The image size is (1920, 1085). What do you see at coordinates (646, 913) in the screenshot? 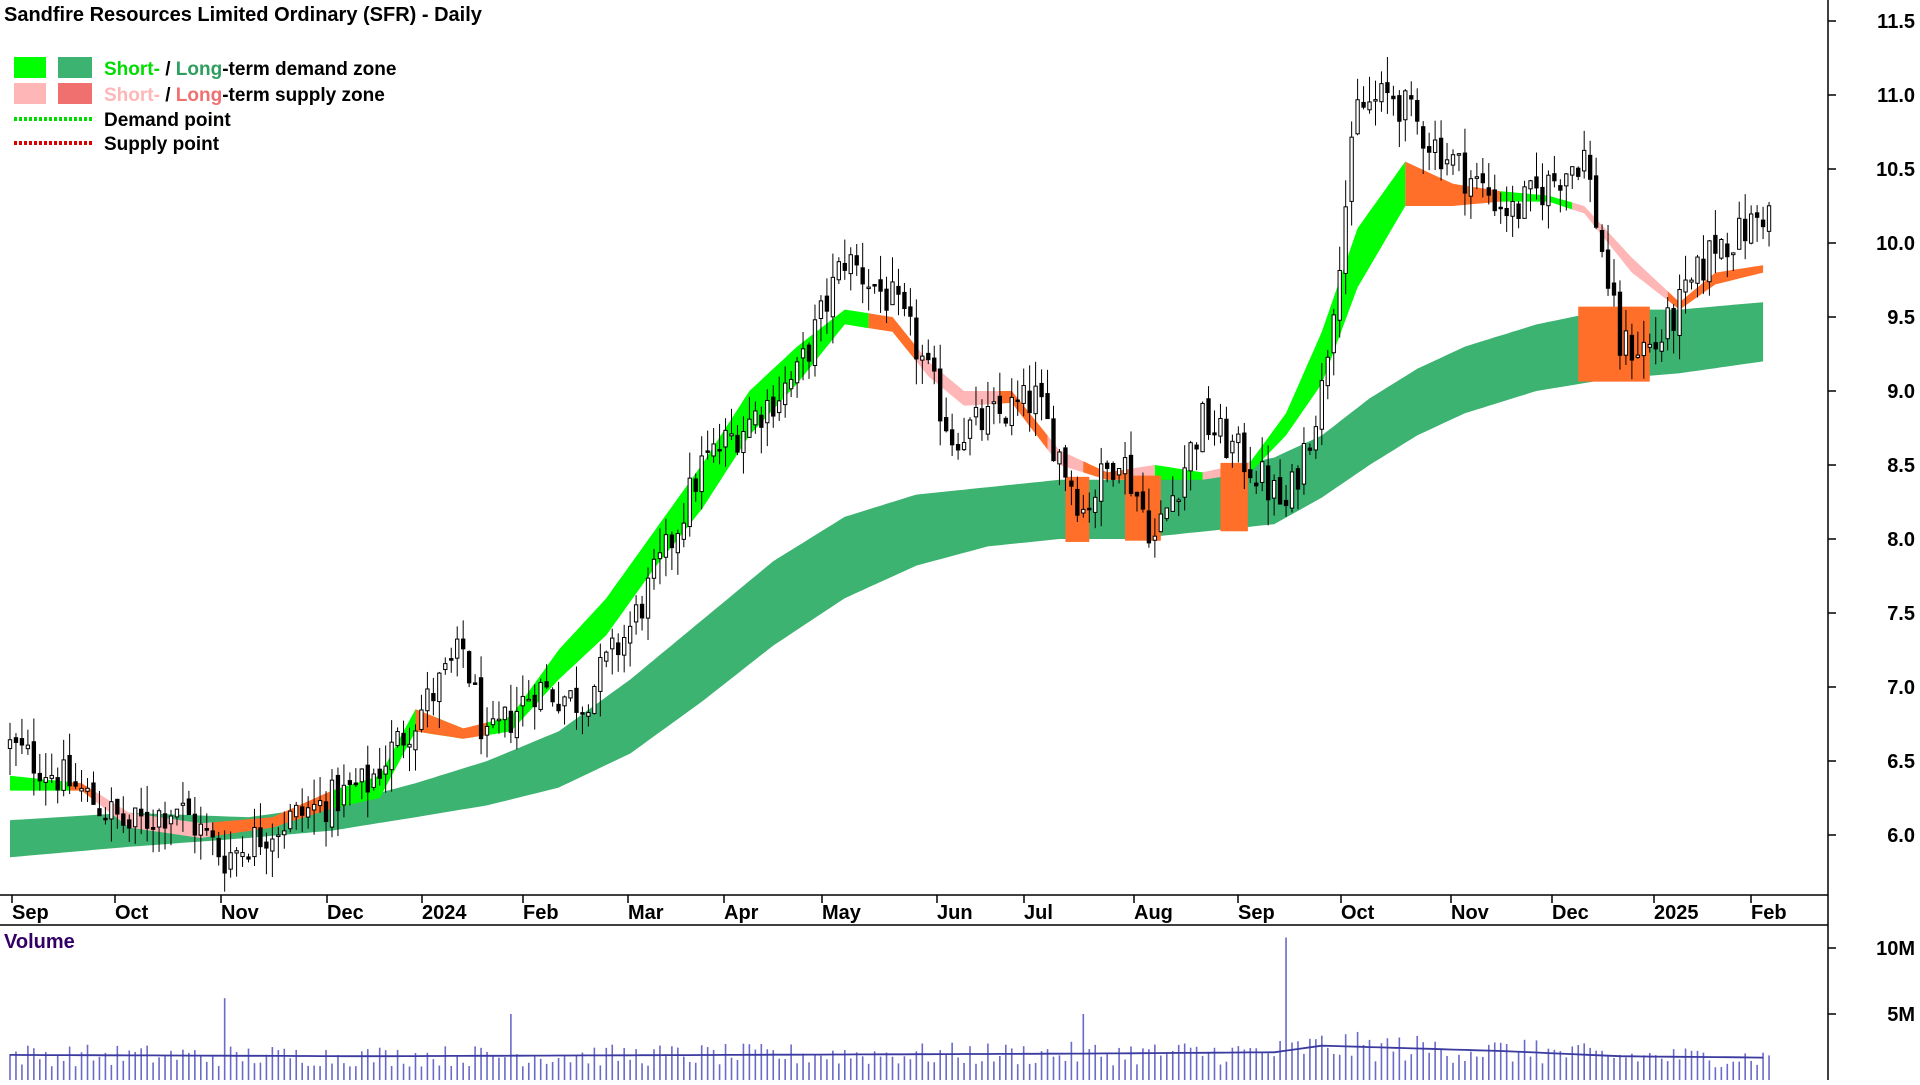
I see `time-axis-label: Mar` at bounding box center [646, 913].